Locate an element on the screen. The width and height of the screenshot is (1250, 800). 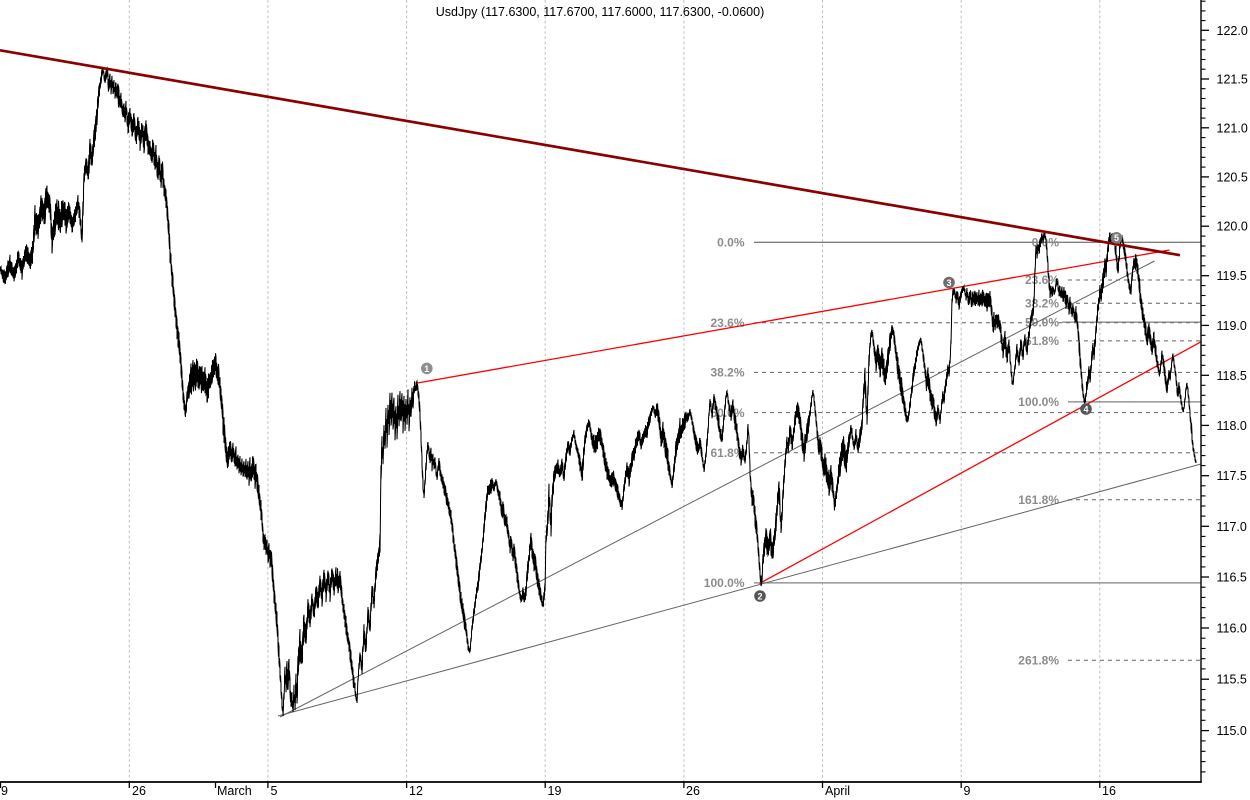
svg-text: March is located at coordinates (234, 791).